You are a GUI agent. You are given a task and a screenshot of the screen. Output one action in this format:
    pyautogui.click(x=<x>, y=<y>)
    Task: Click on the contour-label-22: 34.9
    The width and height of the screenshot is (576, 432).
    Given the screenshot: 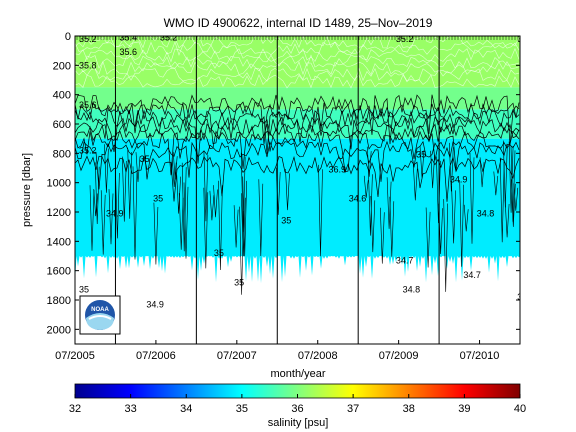 What is the action you would take?
    pyautogui.click(x=459, y=180)
    